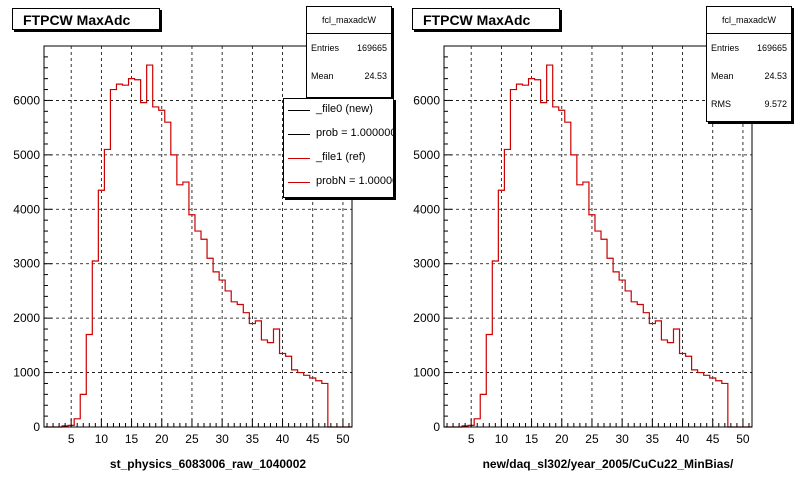  What do you see at coordinates (749, 20) in the screenshot?
I see `right-stats-name: fcl_maxadcW` at bounding box center [749, 20].